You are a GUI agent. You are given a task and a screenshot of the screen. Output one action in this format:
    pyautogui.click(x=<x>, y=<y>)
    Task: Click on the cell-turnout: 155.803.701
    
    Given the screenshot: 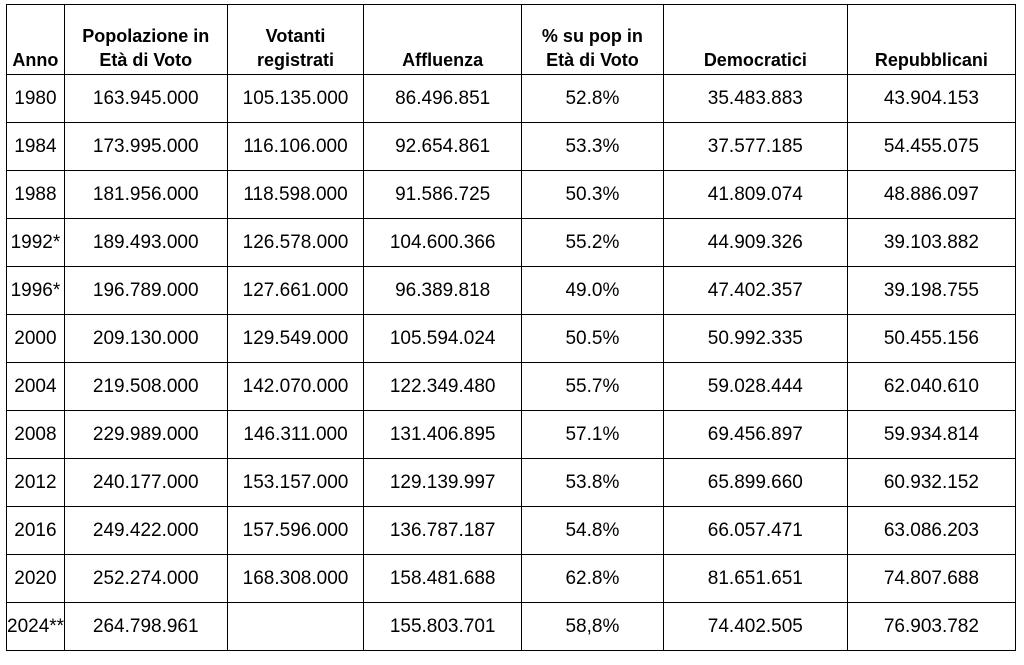 What is the action you would take?
    pyautogui.click(x=442, y=626)
    